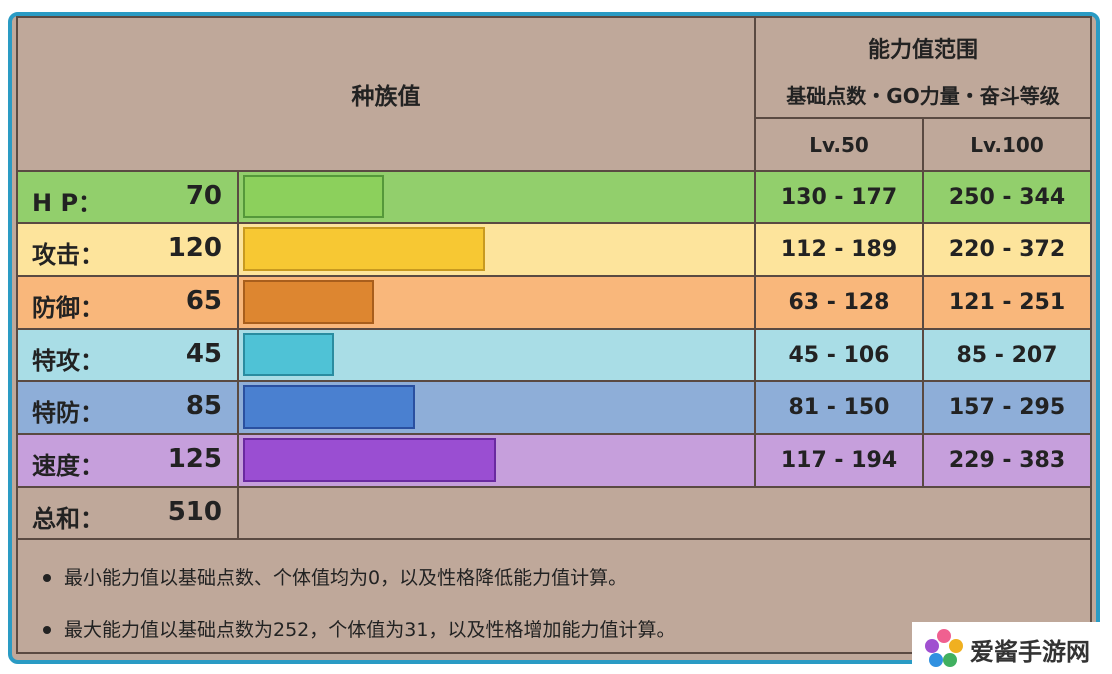 The height and width of the screenshot is (674, 1112). What do you see at coordinates (1030, 652) in the screenshot?
I see `watermark: 爱酱手游网` at bounding box center [1030, 652].